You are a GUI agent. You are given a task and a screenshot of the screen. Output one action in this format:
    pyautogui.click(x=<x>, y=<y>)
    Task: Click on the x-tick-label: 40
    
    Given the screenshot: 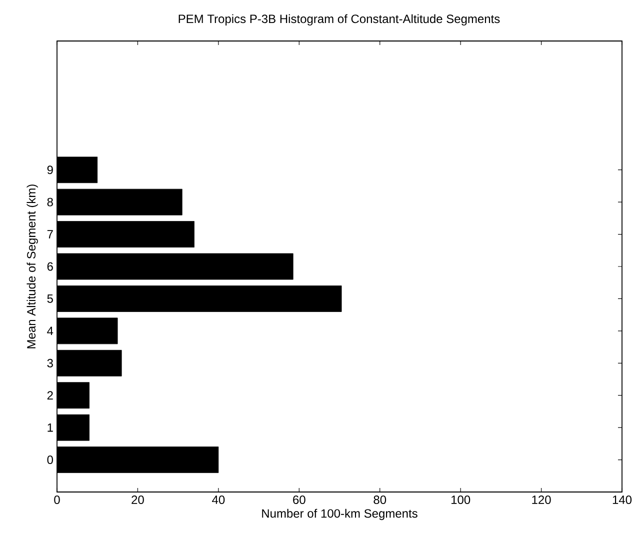 What is the action you would take?
    pyautogui.click(x=218, y=500)
    